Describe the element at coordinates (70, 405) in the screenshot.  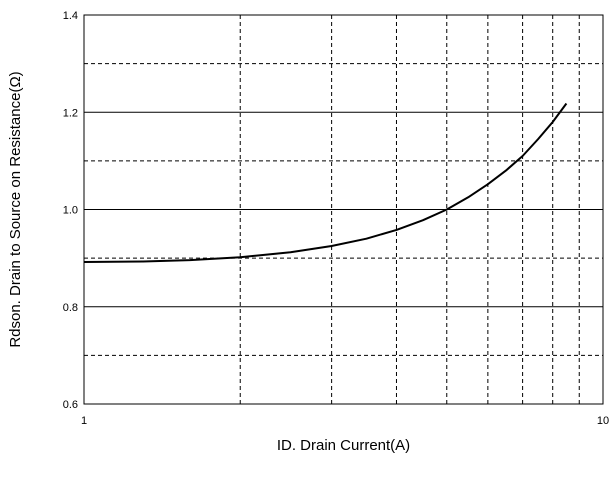
I see `y-tick-label: 0.6` at that location.